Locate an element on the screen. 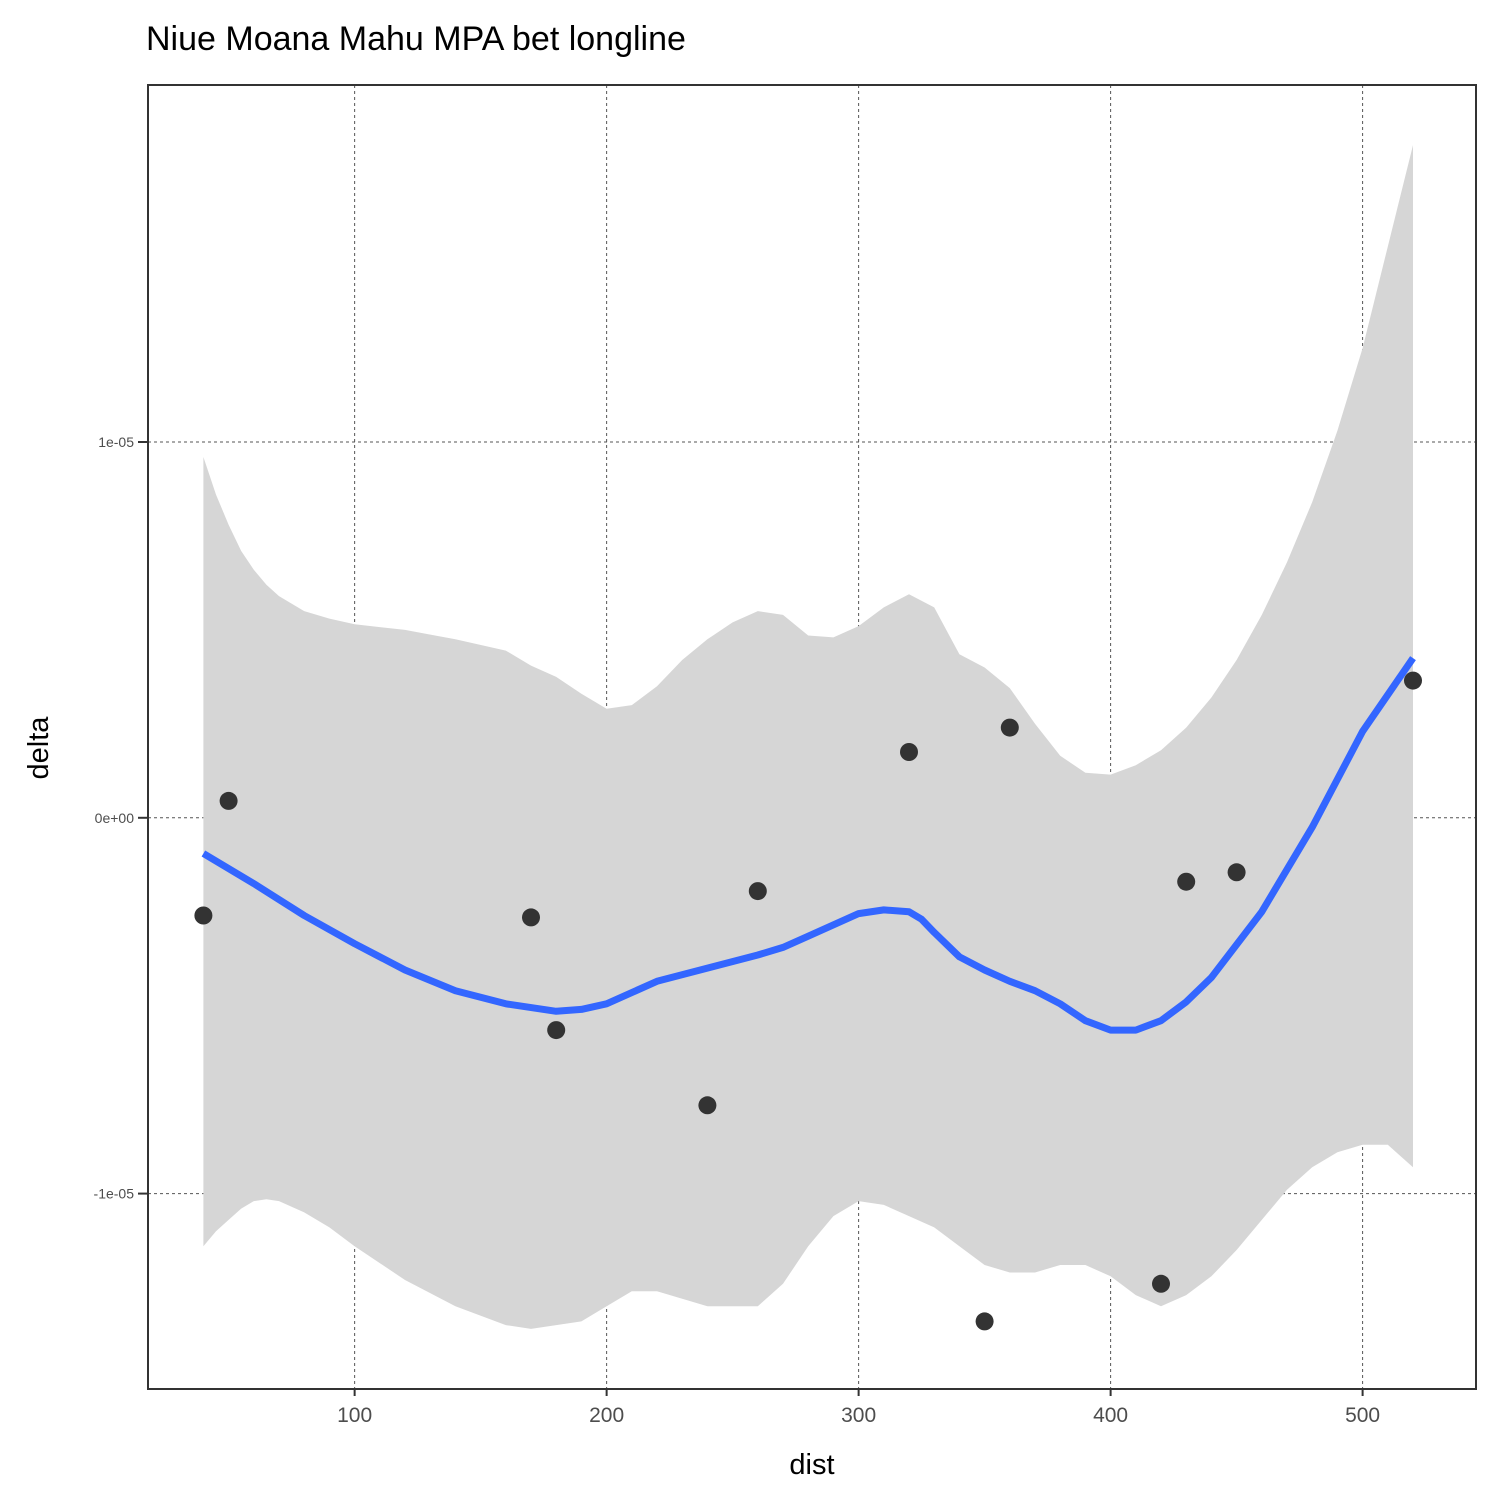 The height and width of the screenshot is (1500, 1500). x-tick-label: 100 is located at coordinates (354, 1415).